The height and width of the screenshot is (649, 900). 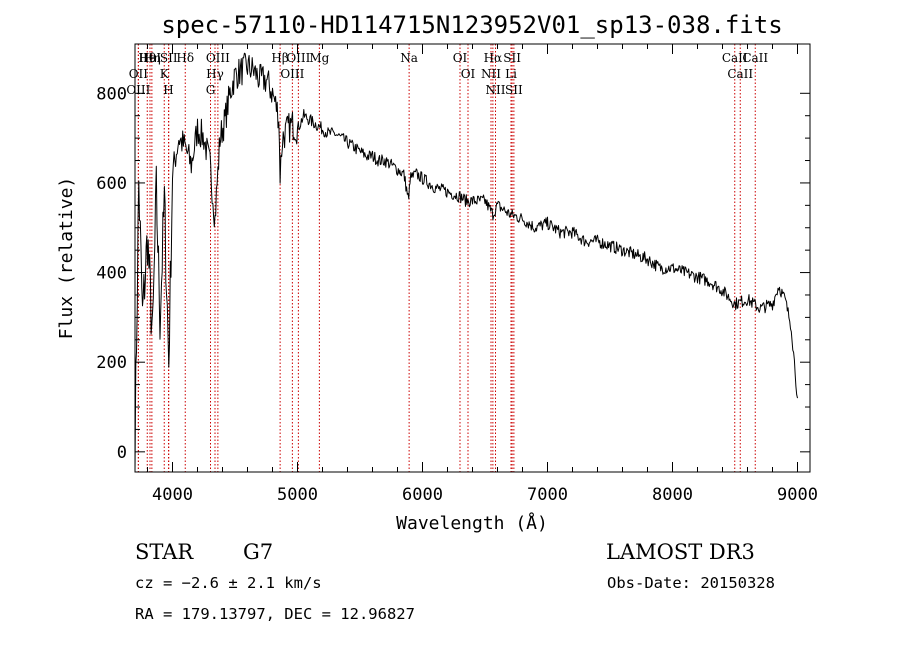 I want to click on spectral-line-label: Li, so click(x=511, y=74).